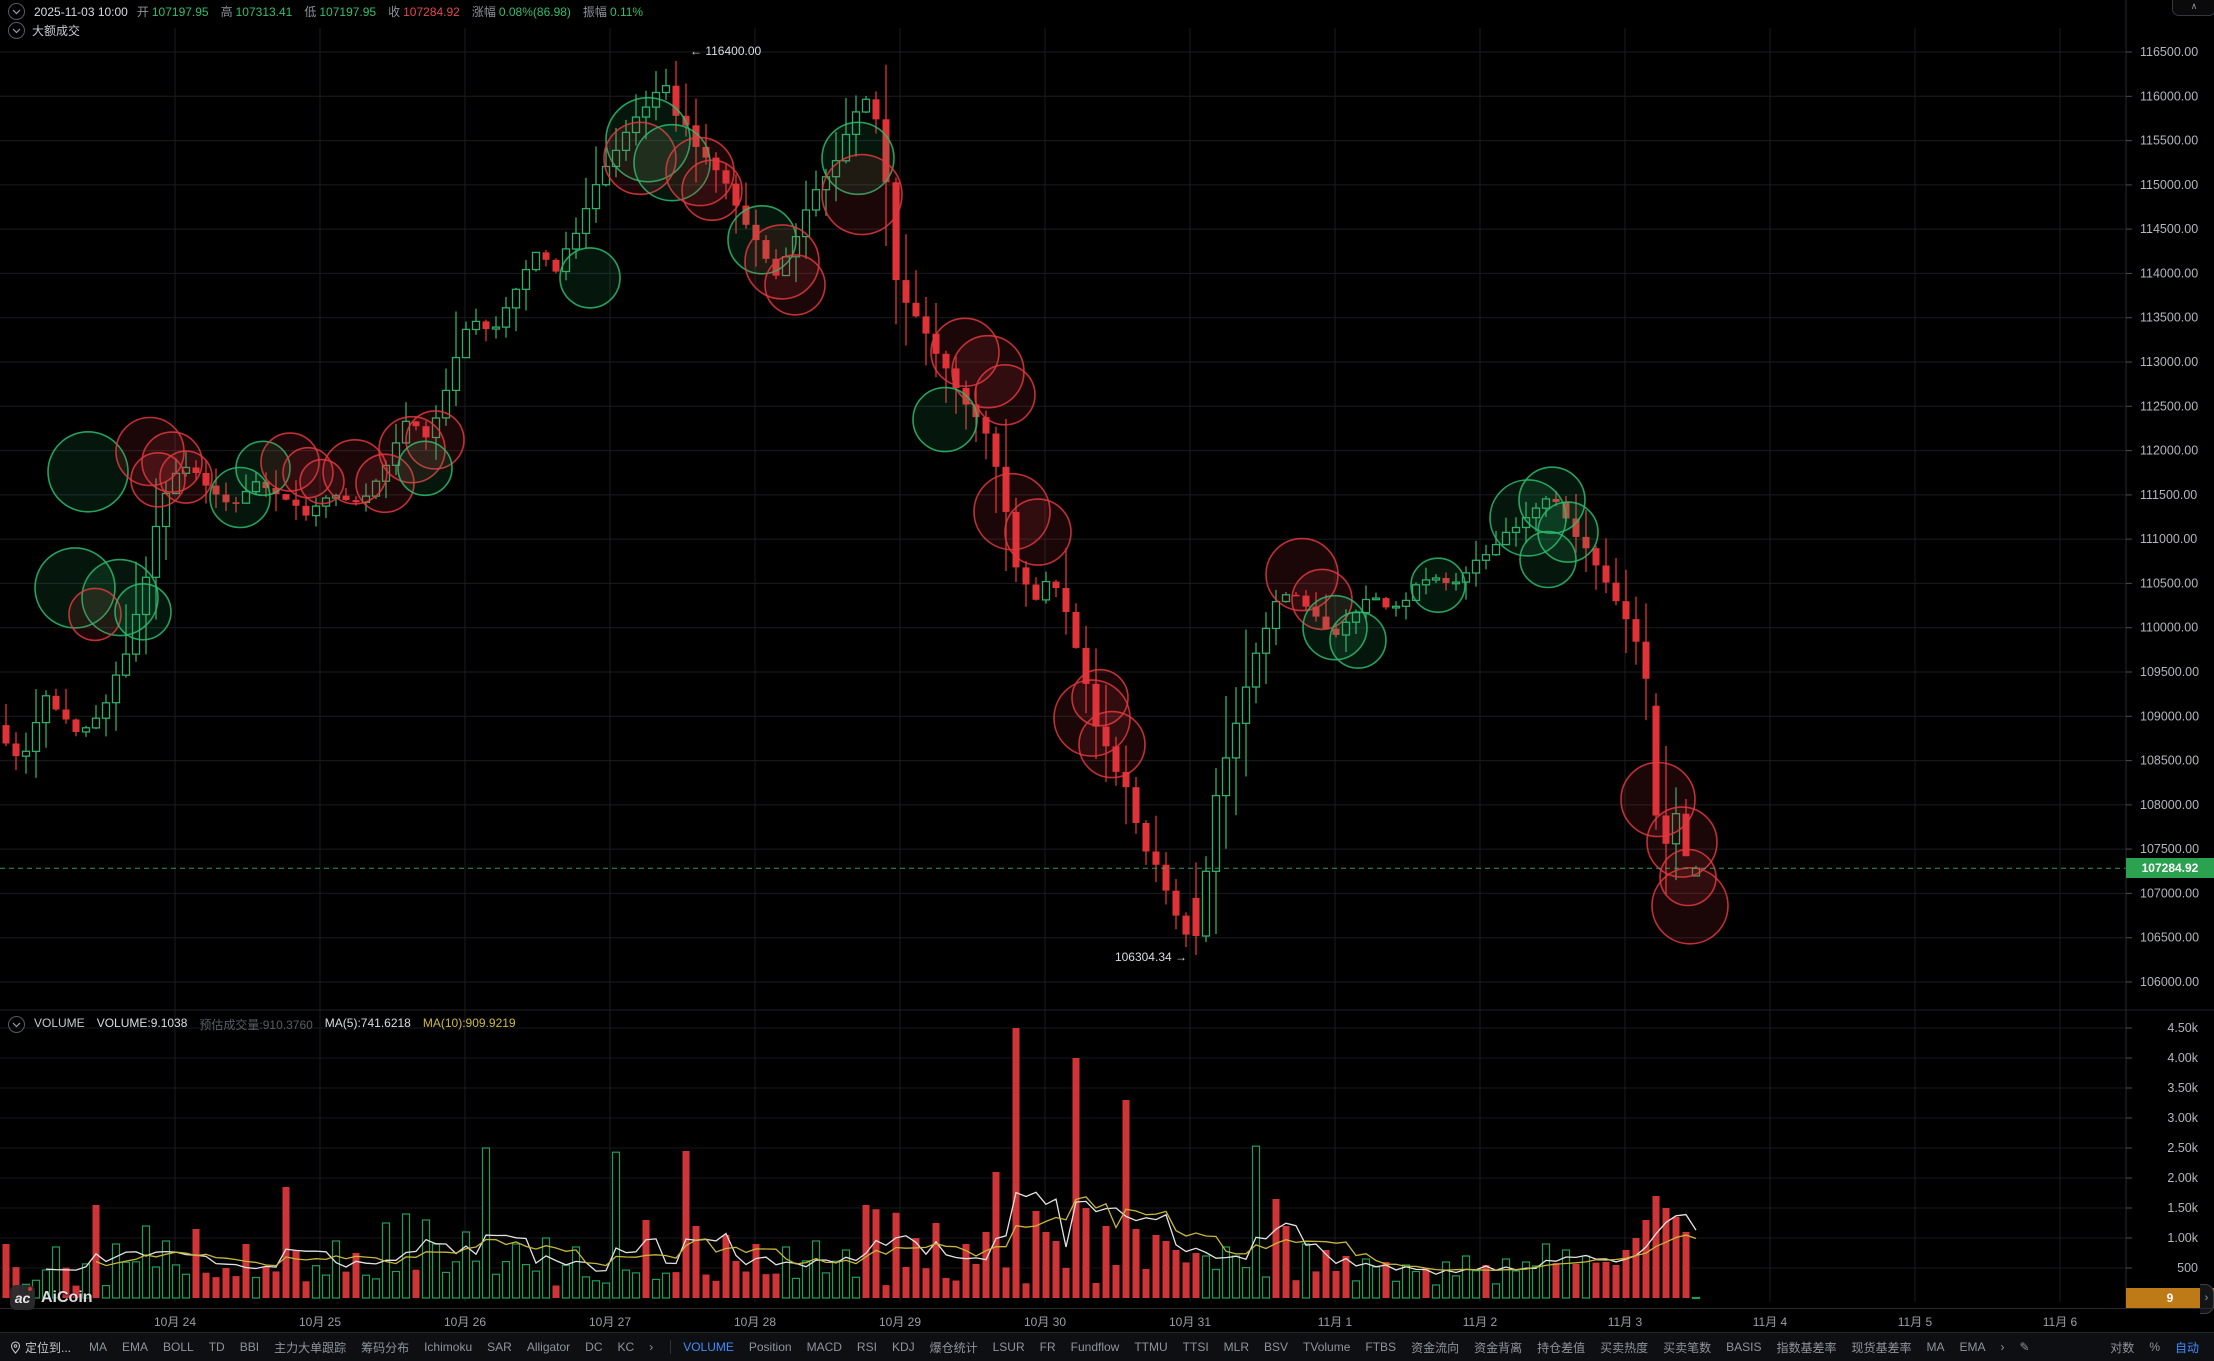 The image size is (2214, 1361). What do you see at coordinates (256, 1025) in the screenshot?
I see `volume-field-2: 预估成交量:910.3760` at bounding box center [256, 1025].